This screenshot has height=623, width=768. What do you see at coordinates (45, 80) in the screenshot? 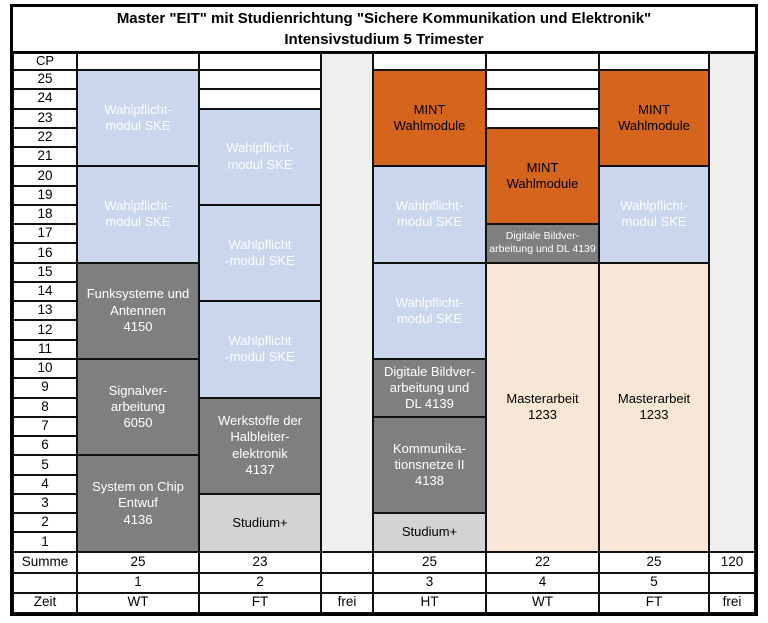
I see `cp-axis-tick: 25` at bounding box center [45, 80].